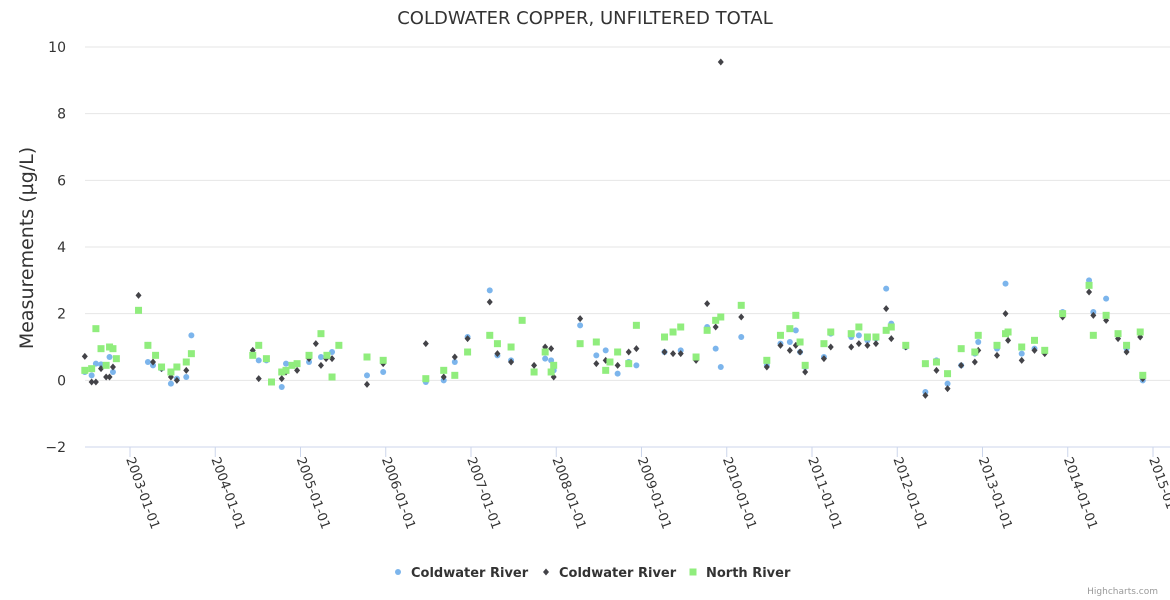 Image resolution: width=1170 pixels, height=600 pixels. I want to click on legend-item: North River, so click(740, 573).